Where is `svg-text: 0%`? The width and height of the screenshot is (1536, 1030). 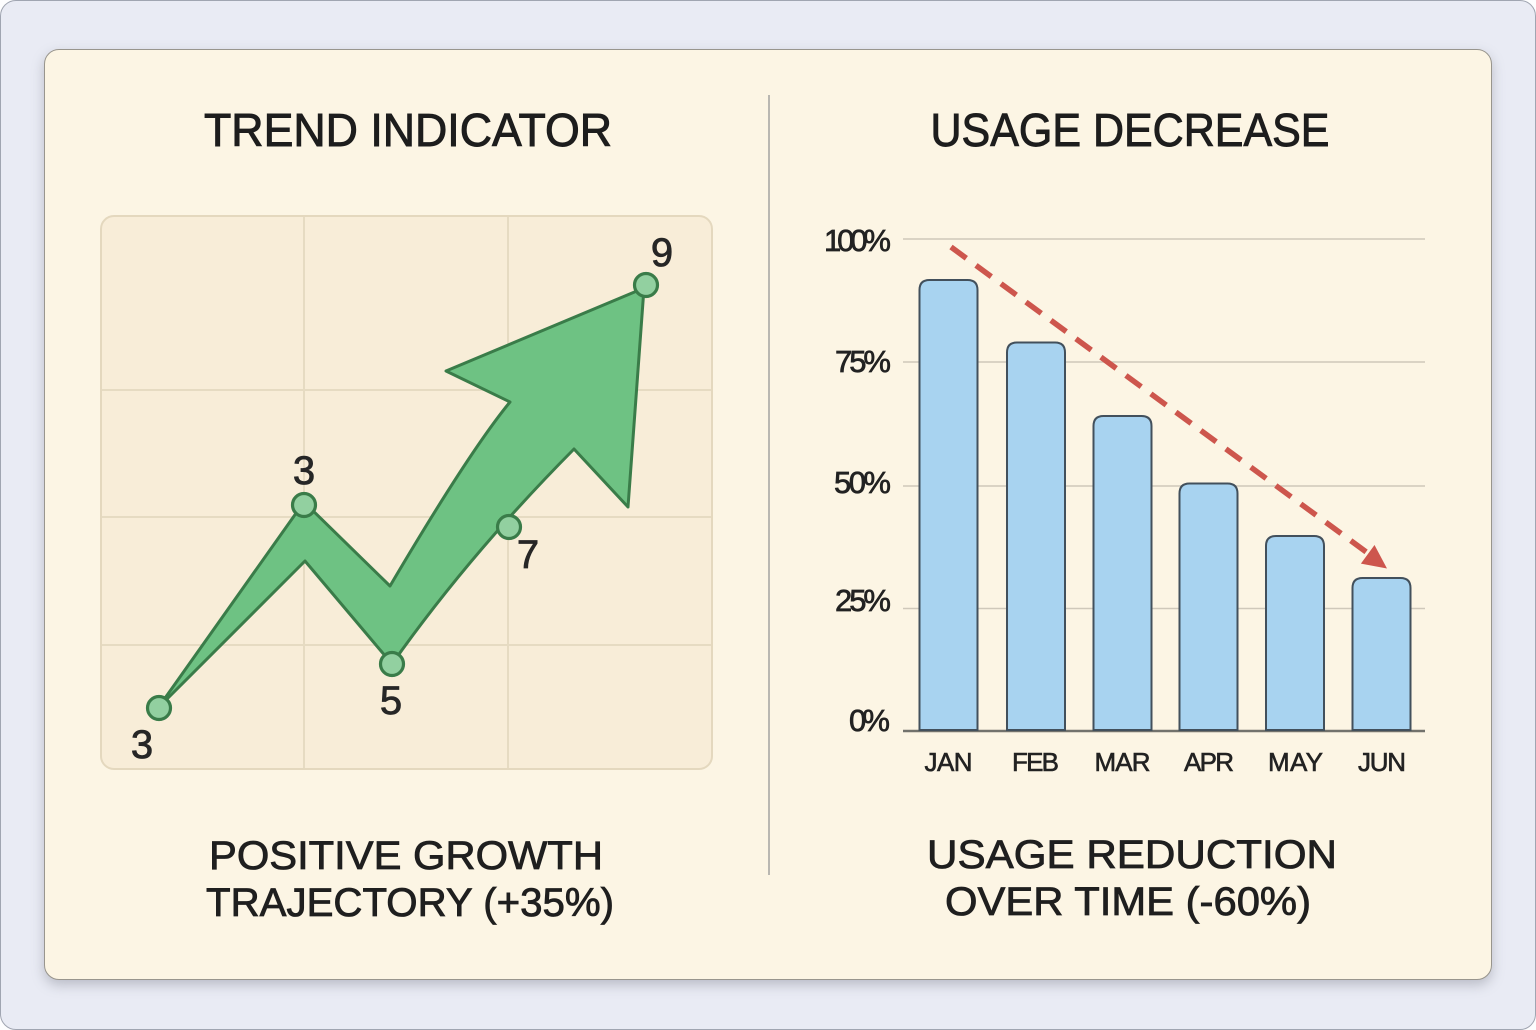
svg-text: 0% is located at coordinates (869, 720).